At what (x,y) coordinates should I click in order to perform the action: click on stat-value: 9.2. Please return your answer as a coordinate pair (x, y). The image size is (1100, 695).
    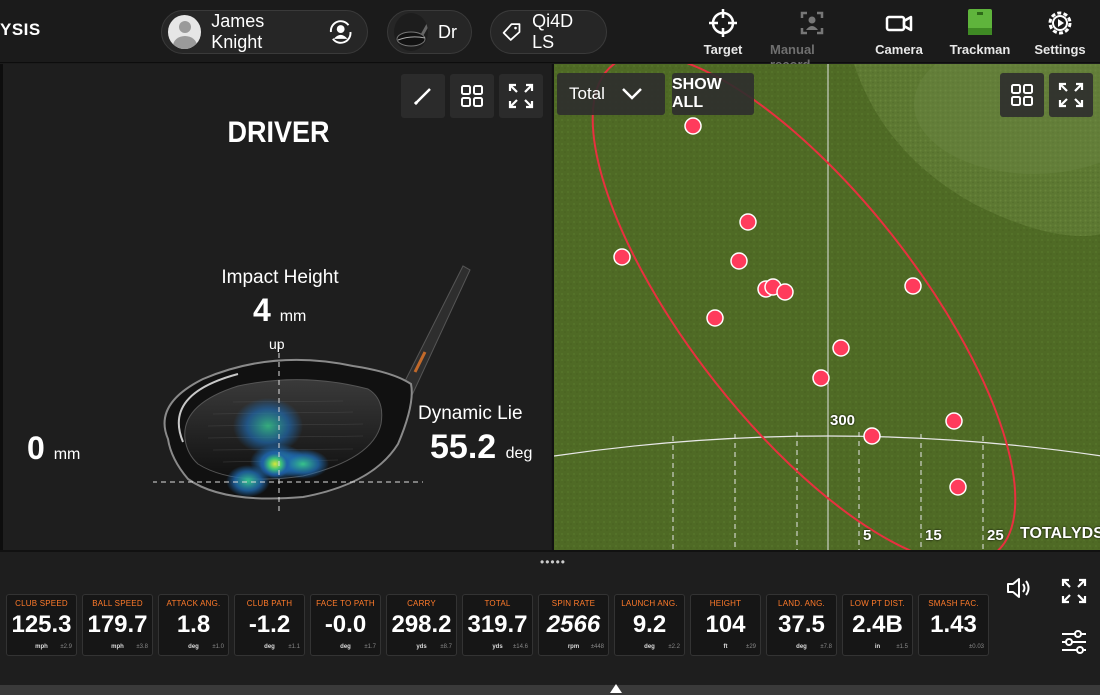
    Looking at the image, I should click on (649, 624).